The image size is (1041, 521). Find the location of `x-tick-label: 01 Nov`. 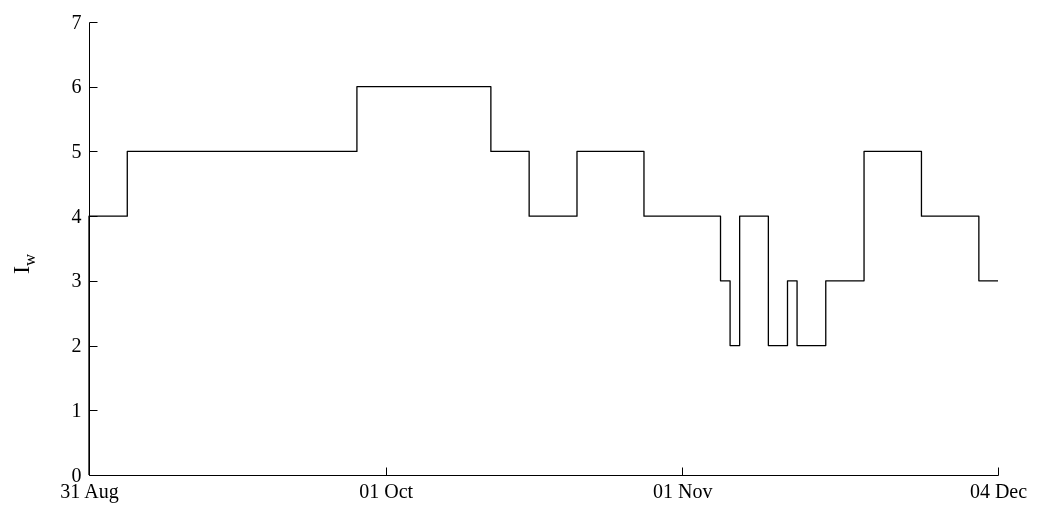

x-tick-label: 01 Nov is located at coordinates (683, 490).